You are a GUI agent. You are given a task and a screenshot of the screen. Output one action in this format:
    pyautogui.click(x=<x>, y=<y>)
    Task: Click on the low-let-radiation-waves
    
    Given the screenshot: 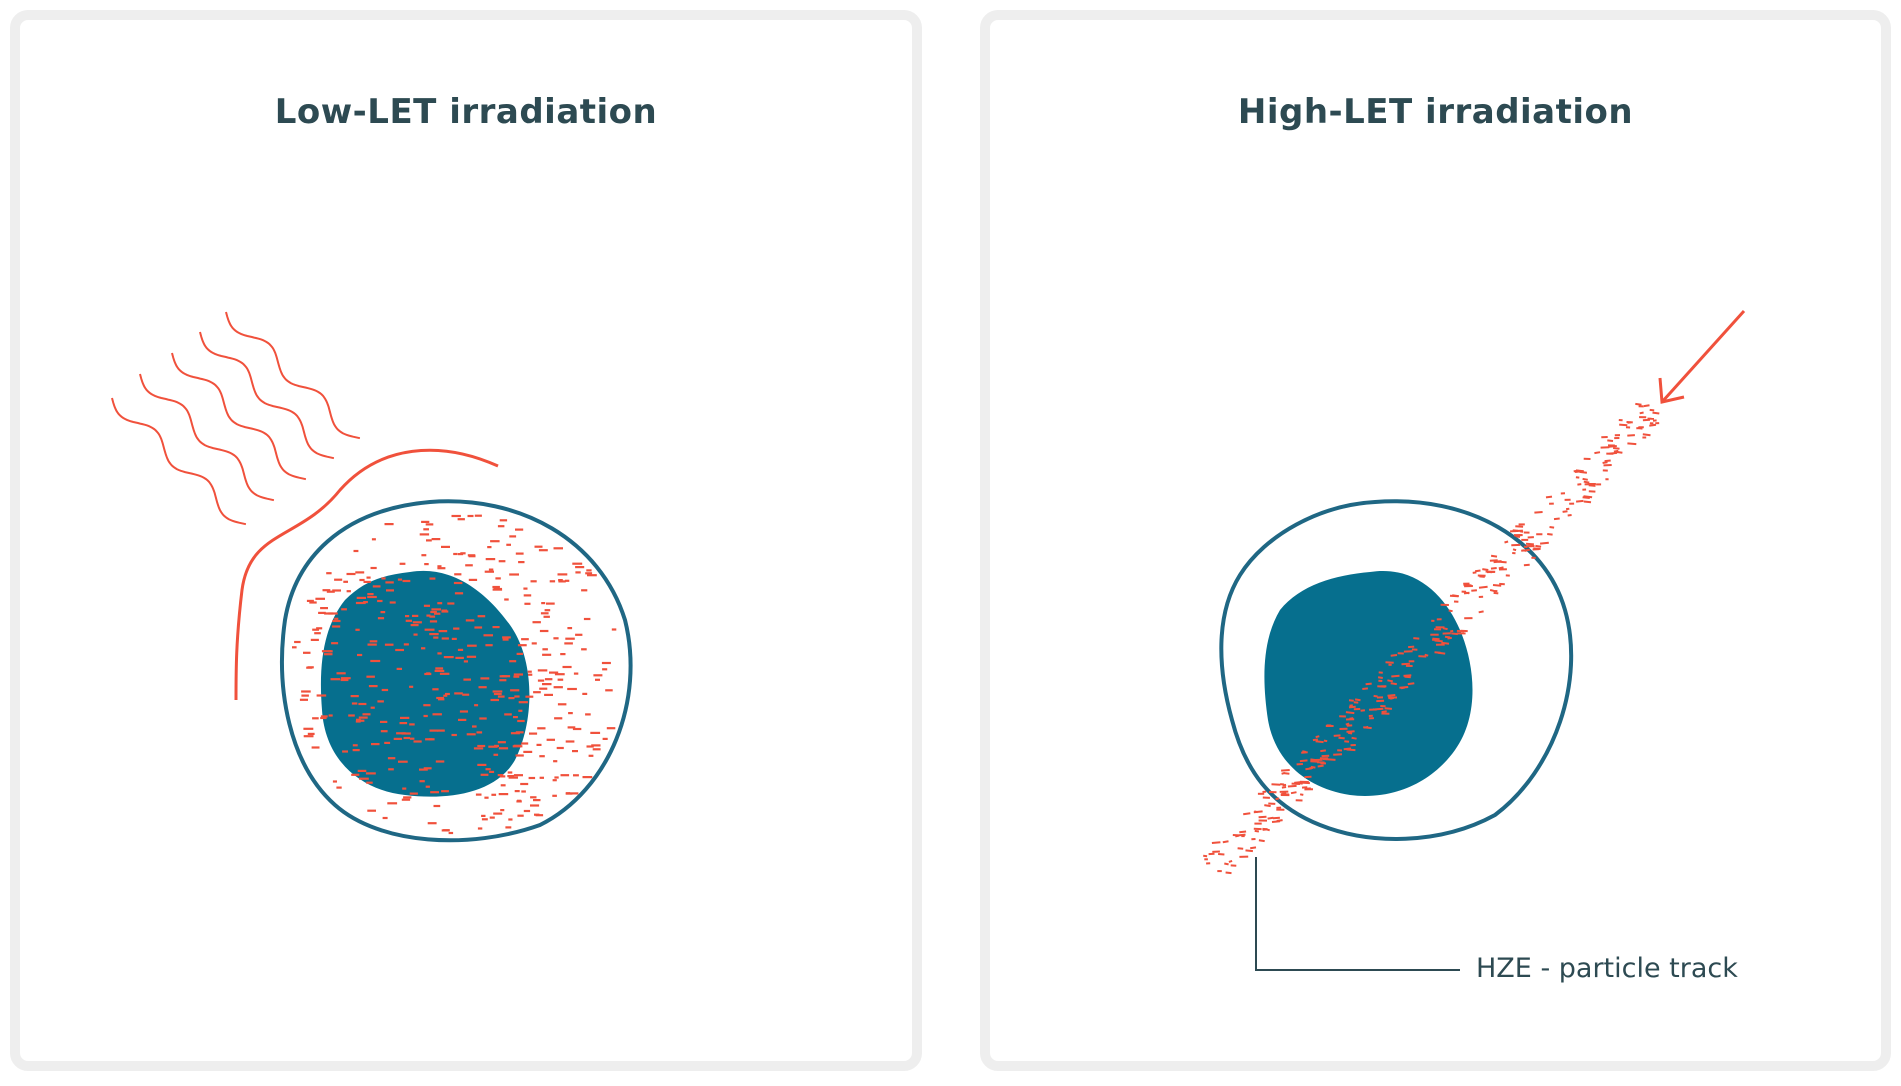 What is the action you would take?
    pyautogui.click(x=236, y=418)
    